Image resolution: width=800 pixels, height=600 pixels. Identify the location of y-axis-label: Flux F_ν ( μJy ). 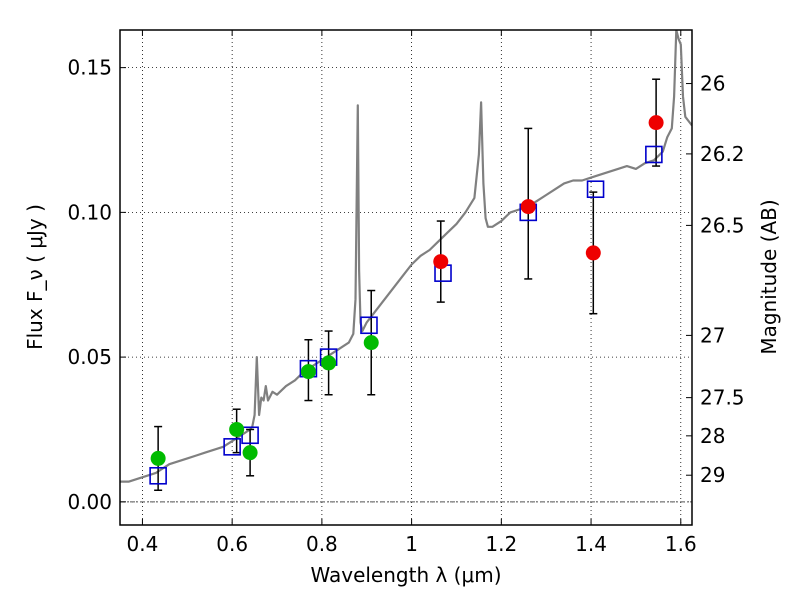
(35, 277).